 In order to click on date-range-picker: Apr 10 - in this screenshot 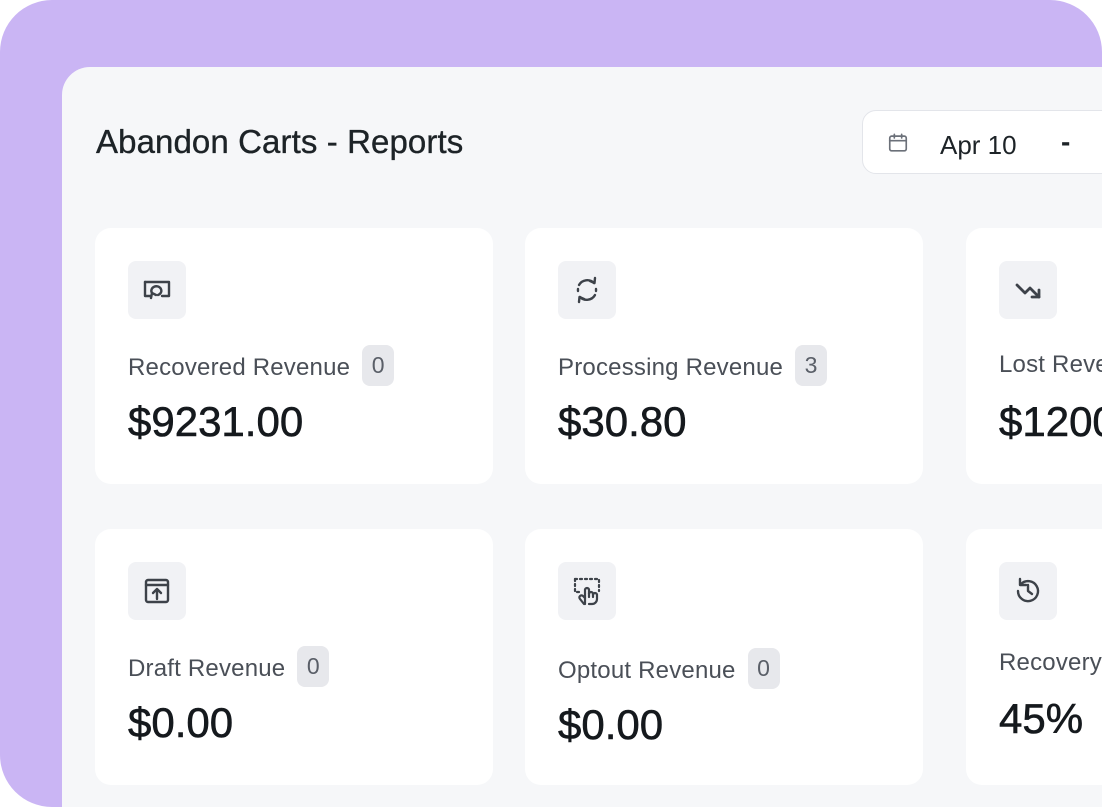, I will do `click(982, 142)`.